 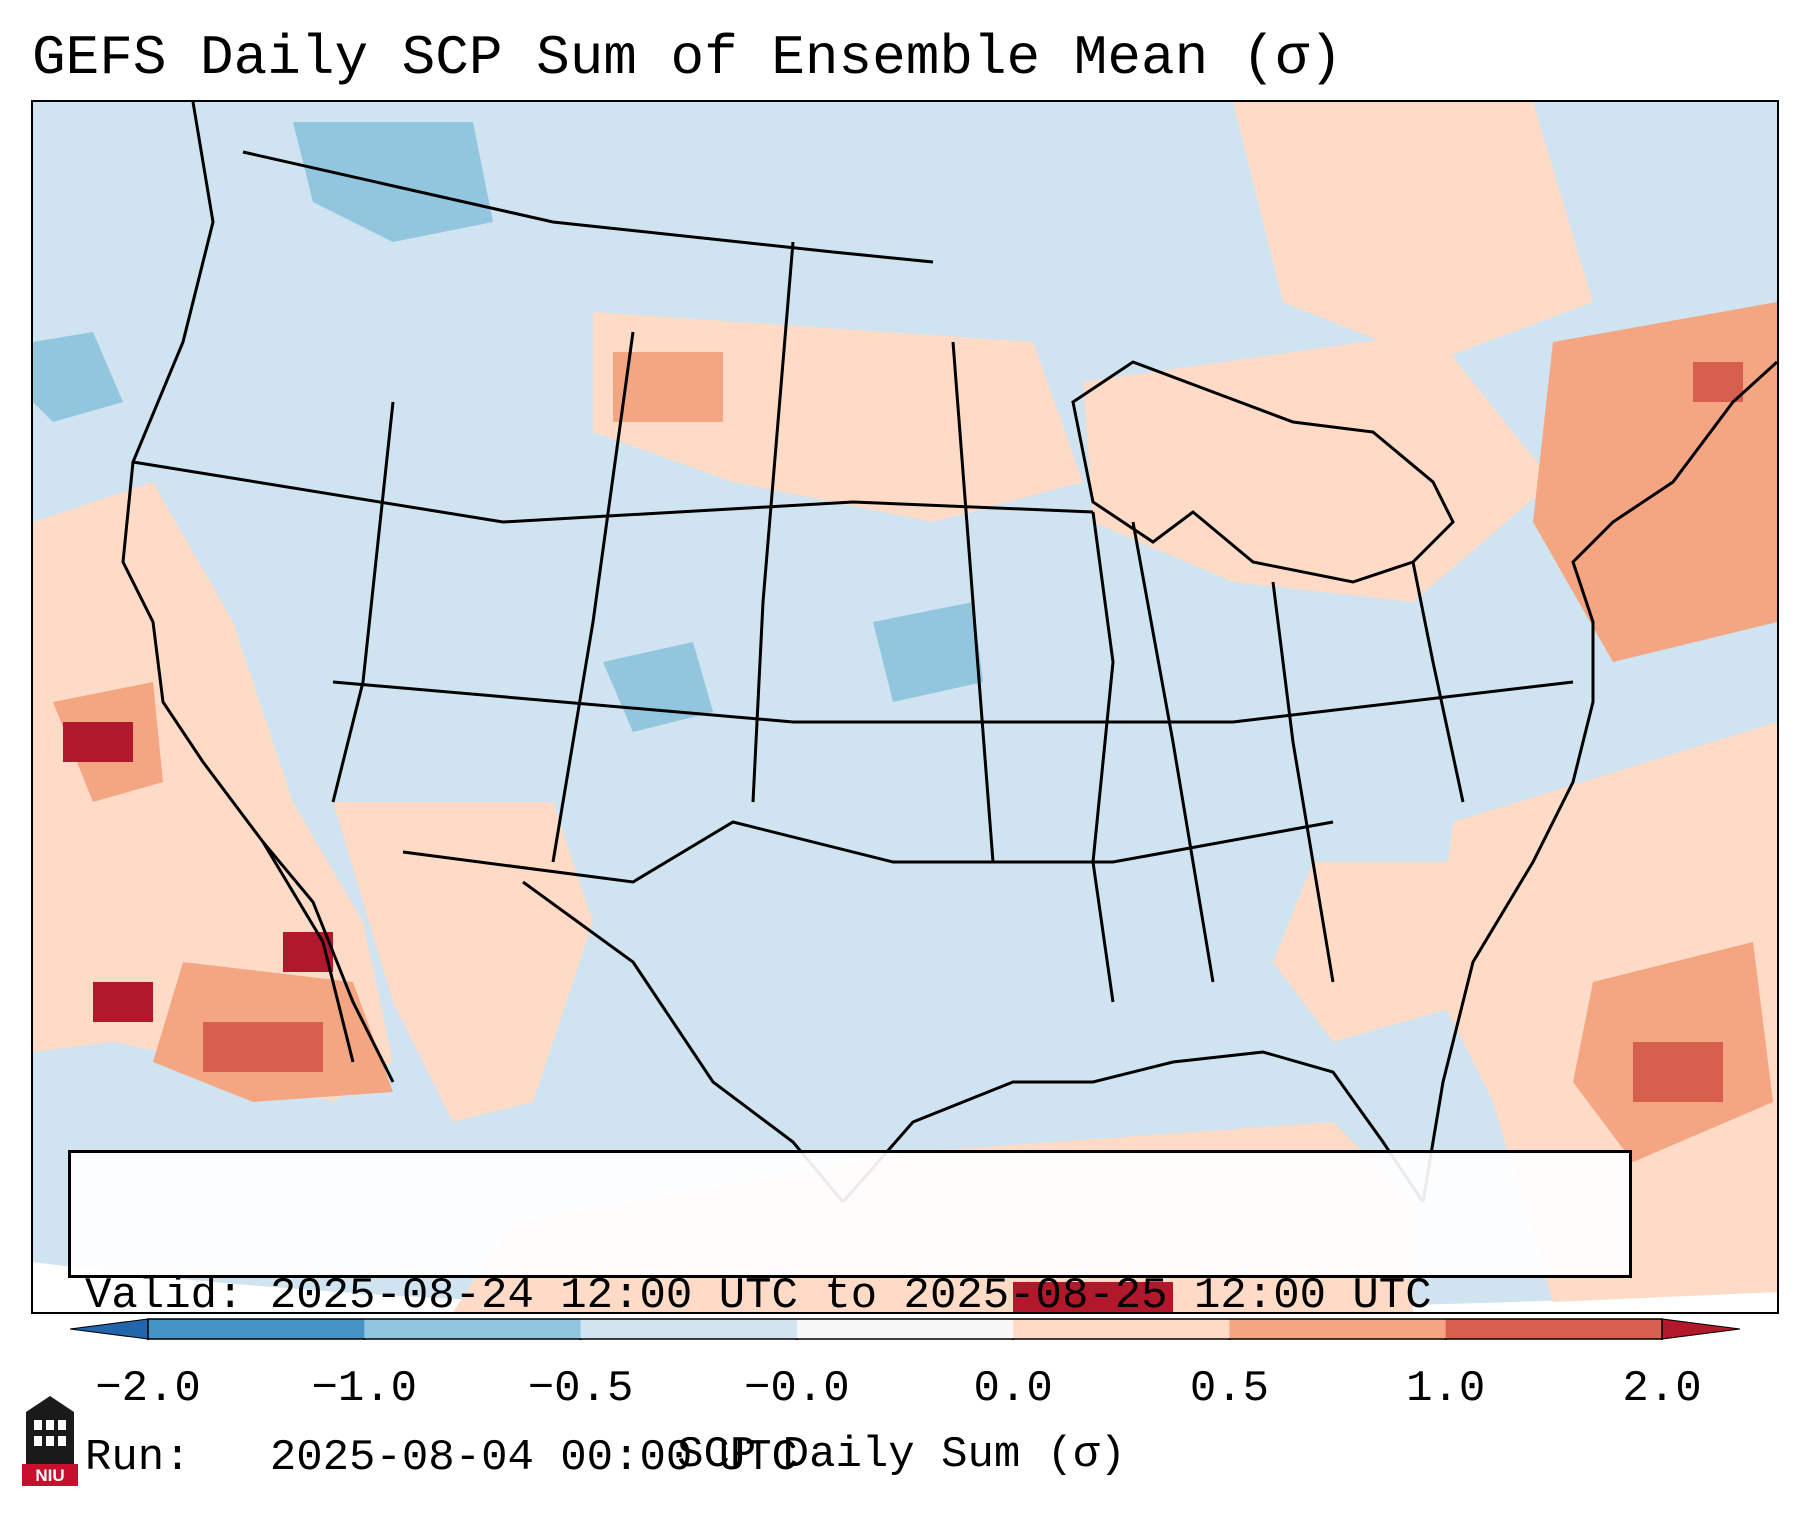 I want to click on us-west-coast, so click(x=258, y=592).